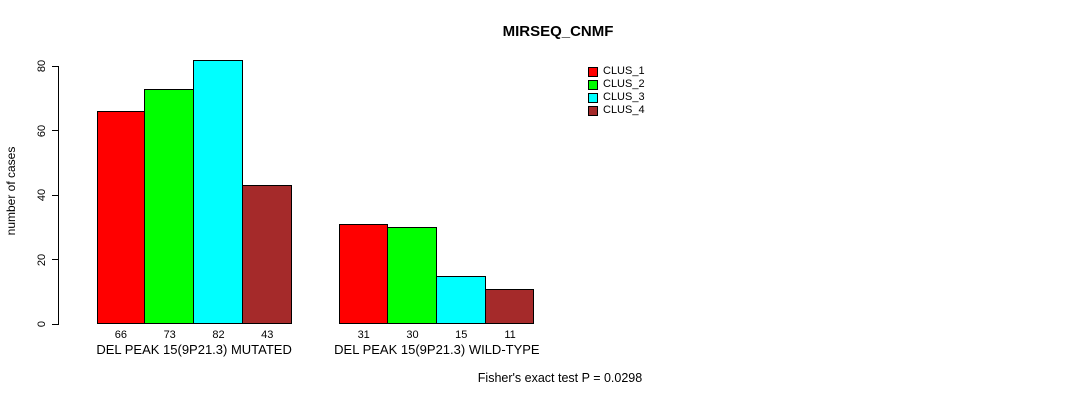 The width and height of the screenshot is (1090, 400). I want to click on y-tick-label: 60, so click(42, 130).